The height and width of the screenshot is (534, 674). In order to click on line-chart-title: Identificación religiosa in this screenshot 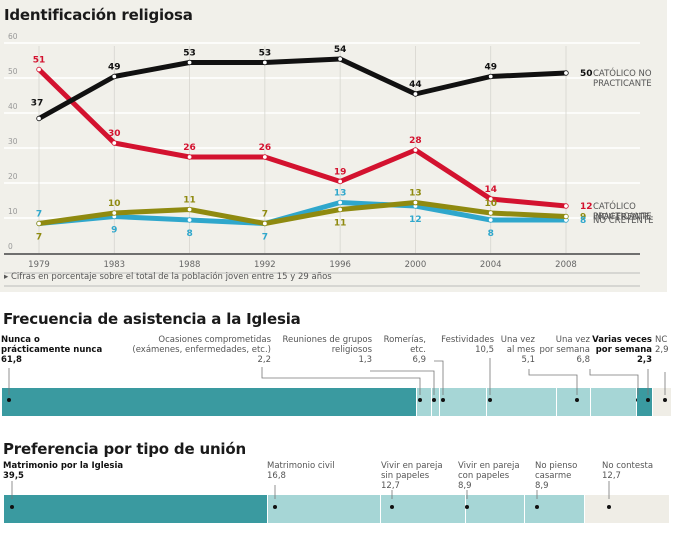, I will do `click(98, 15)`.